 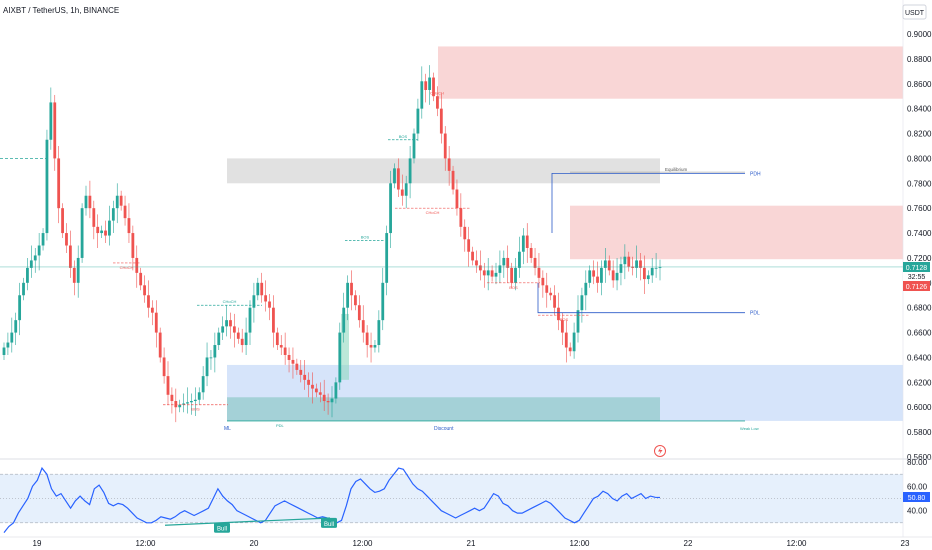 I want to click on x-tick-label: 21, so click(x=471, y=543).